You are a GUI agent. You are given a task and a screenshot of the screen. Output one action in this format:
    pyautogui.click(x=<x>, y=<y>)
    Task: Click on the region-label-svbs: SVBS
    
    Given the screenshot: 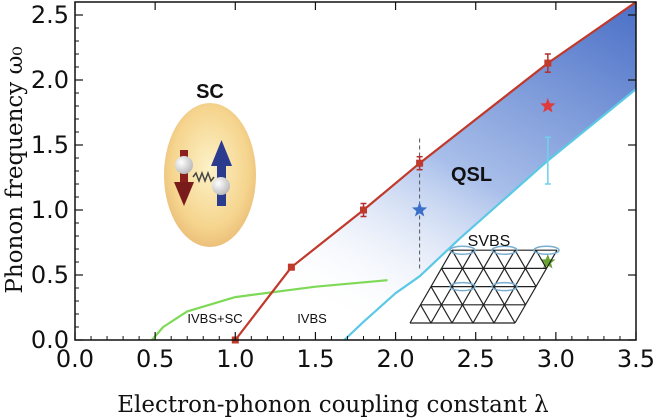 What is the action you would take?
    pyautogui.click(x=489, y=241)
    